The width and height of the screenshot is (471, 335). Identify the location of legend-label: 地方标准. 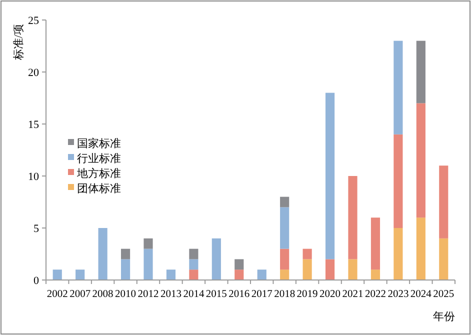
(98, 173).